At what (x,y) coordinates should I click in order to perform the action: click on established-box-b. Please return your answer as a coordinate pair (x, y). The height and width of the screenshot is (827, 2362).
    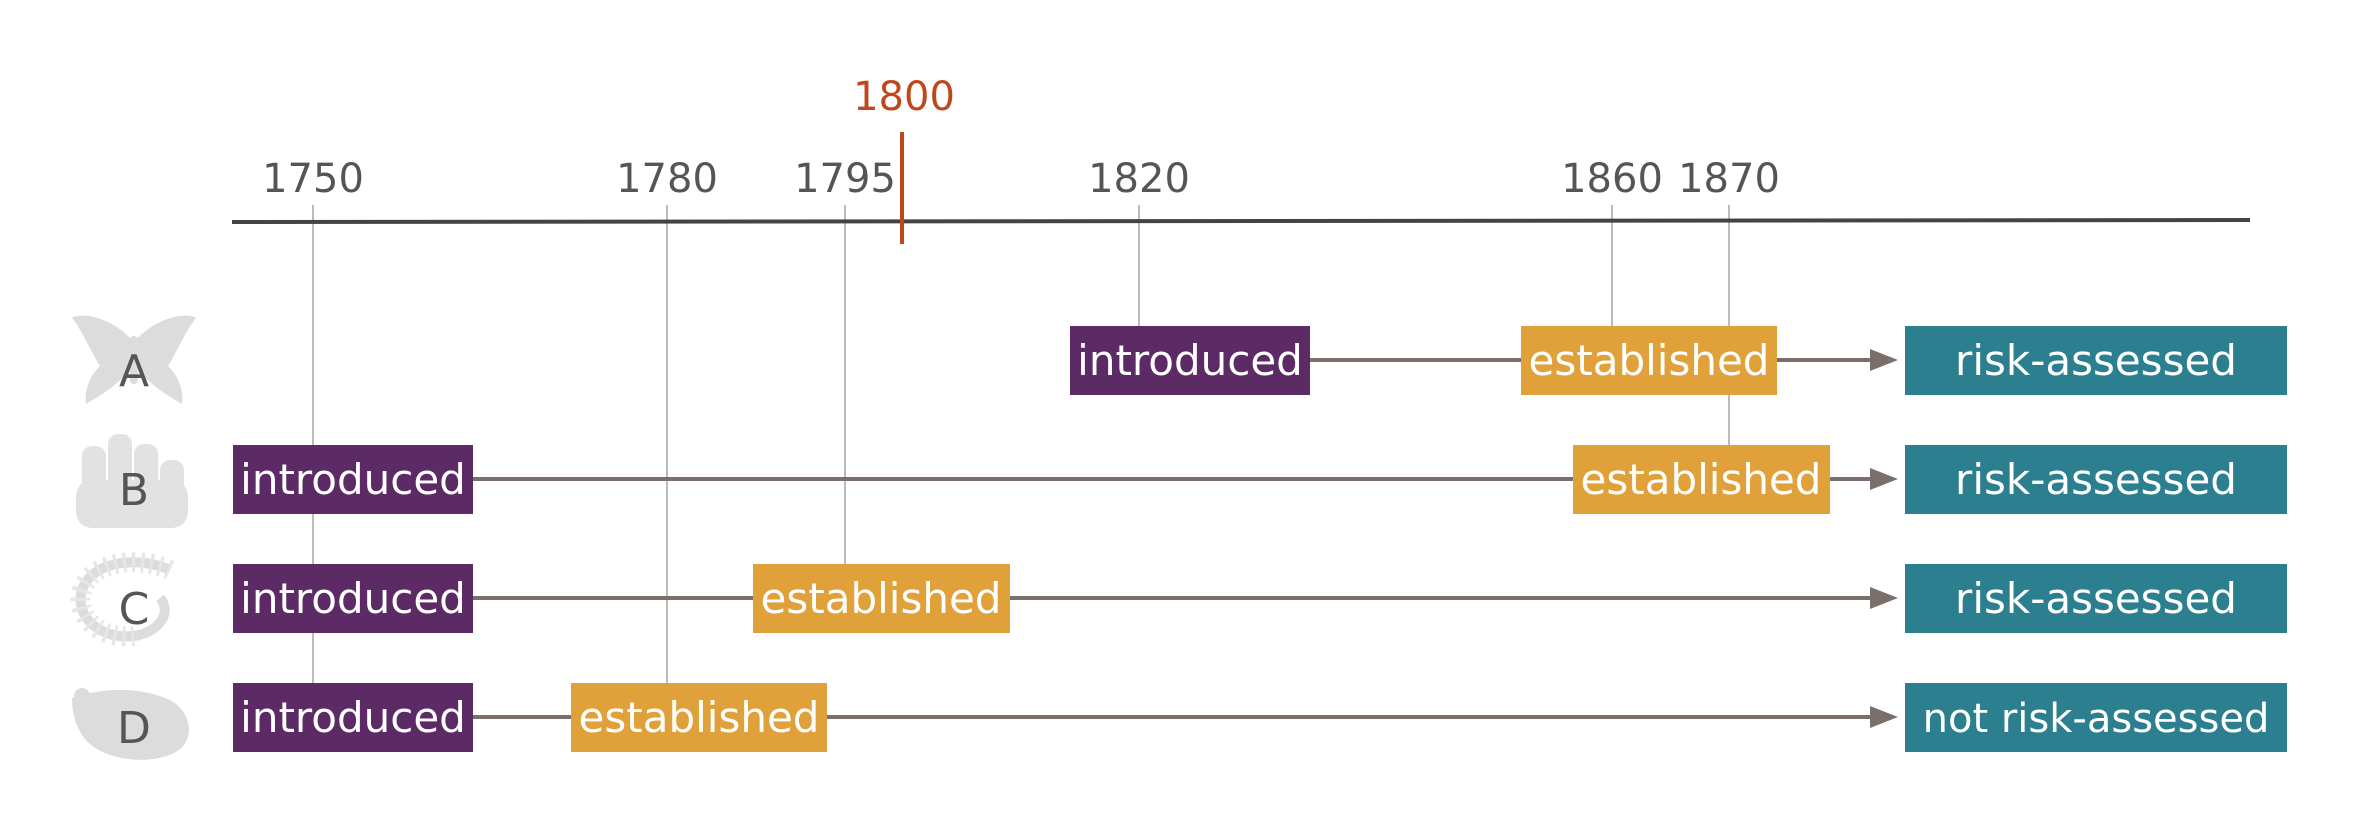
    Looking at the image, I should click on (1701, 479).